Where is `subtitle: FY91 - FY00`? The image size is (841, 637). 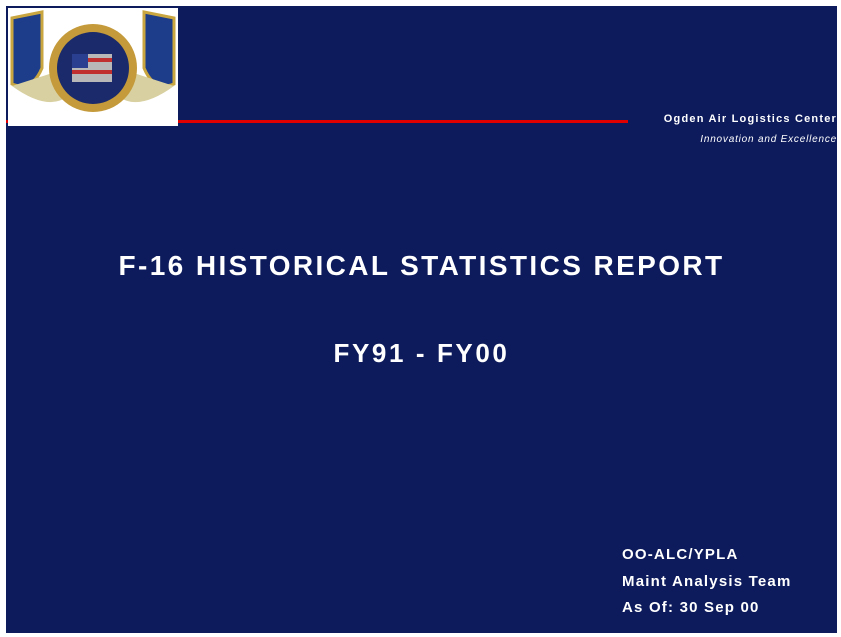
subtitle: FY91 - FY00 is located at coordinates (421, 353).